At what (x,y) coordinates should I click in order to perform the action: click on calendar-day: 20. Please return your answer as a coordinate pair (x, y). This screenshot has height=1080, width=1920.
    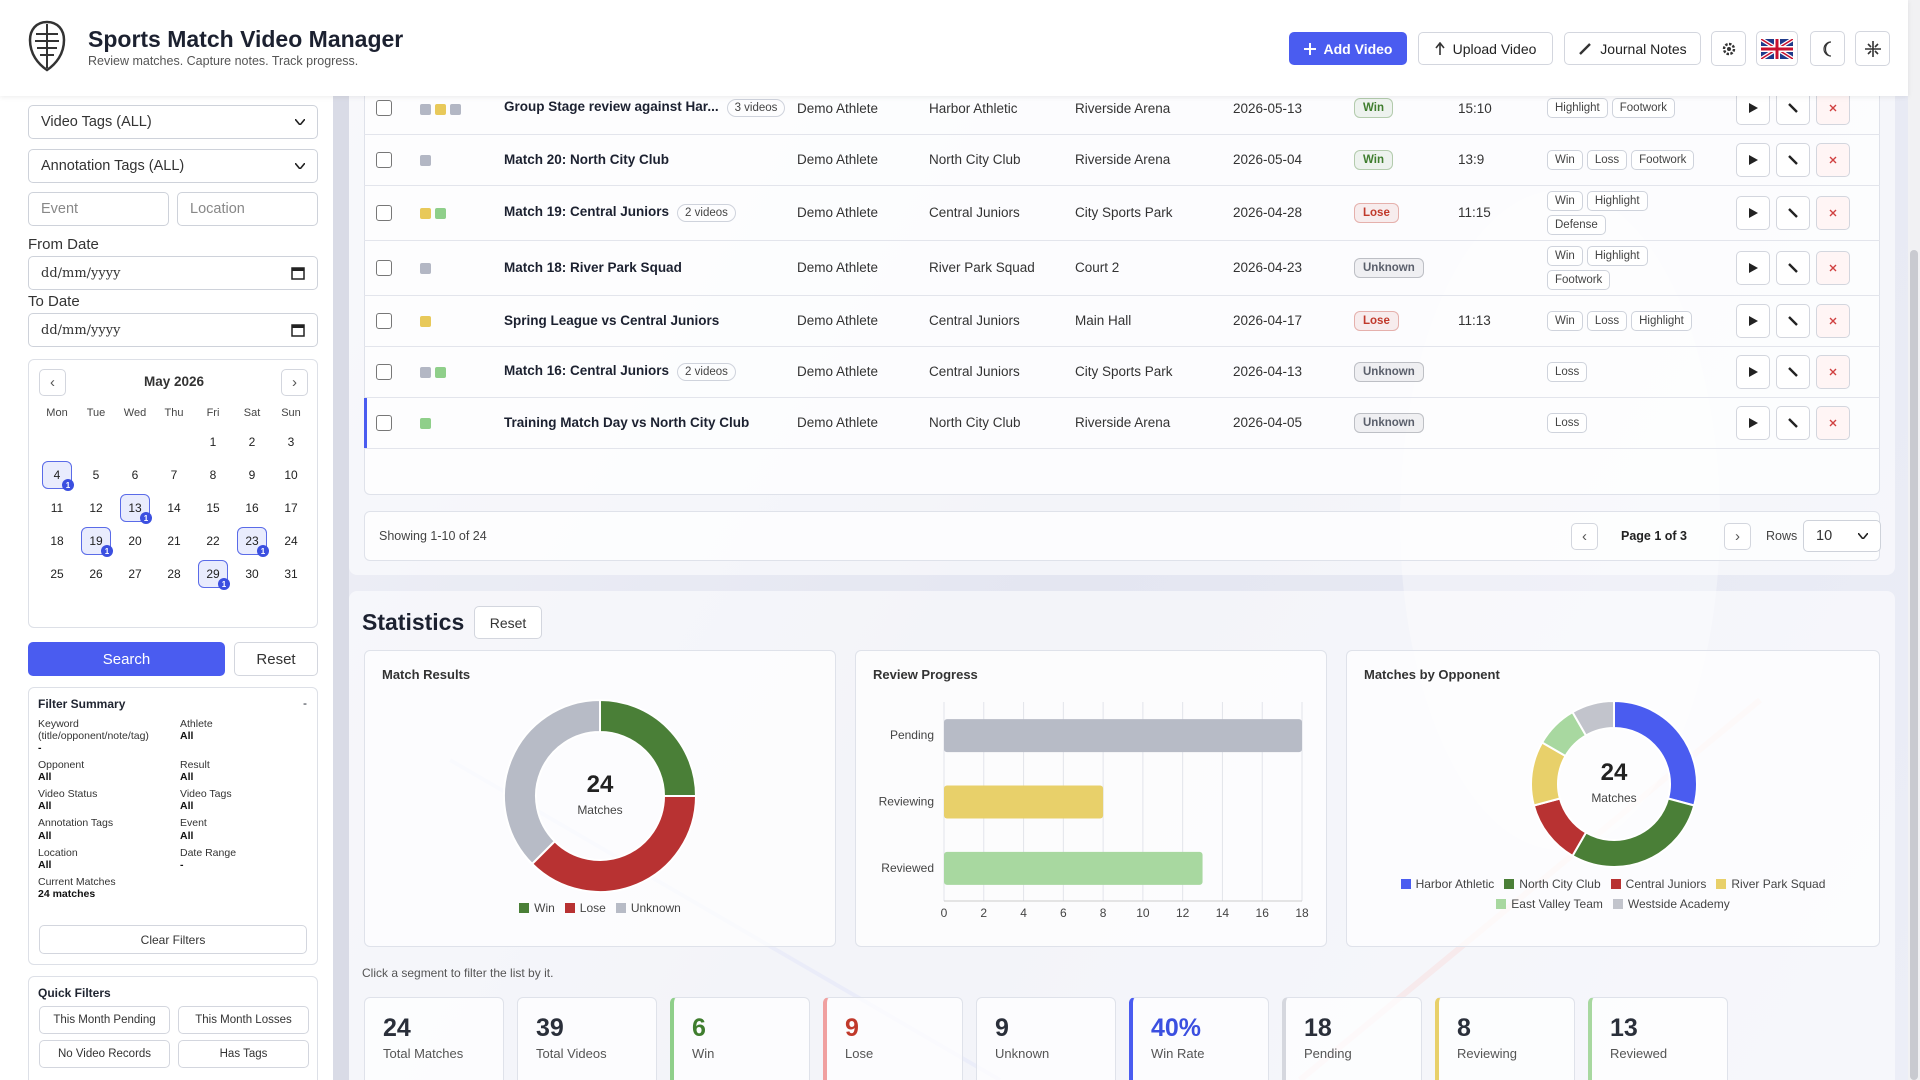
    Looking at the image, I should click on (135, 541).